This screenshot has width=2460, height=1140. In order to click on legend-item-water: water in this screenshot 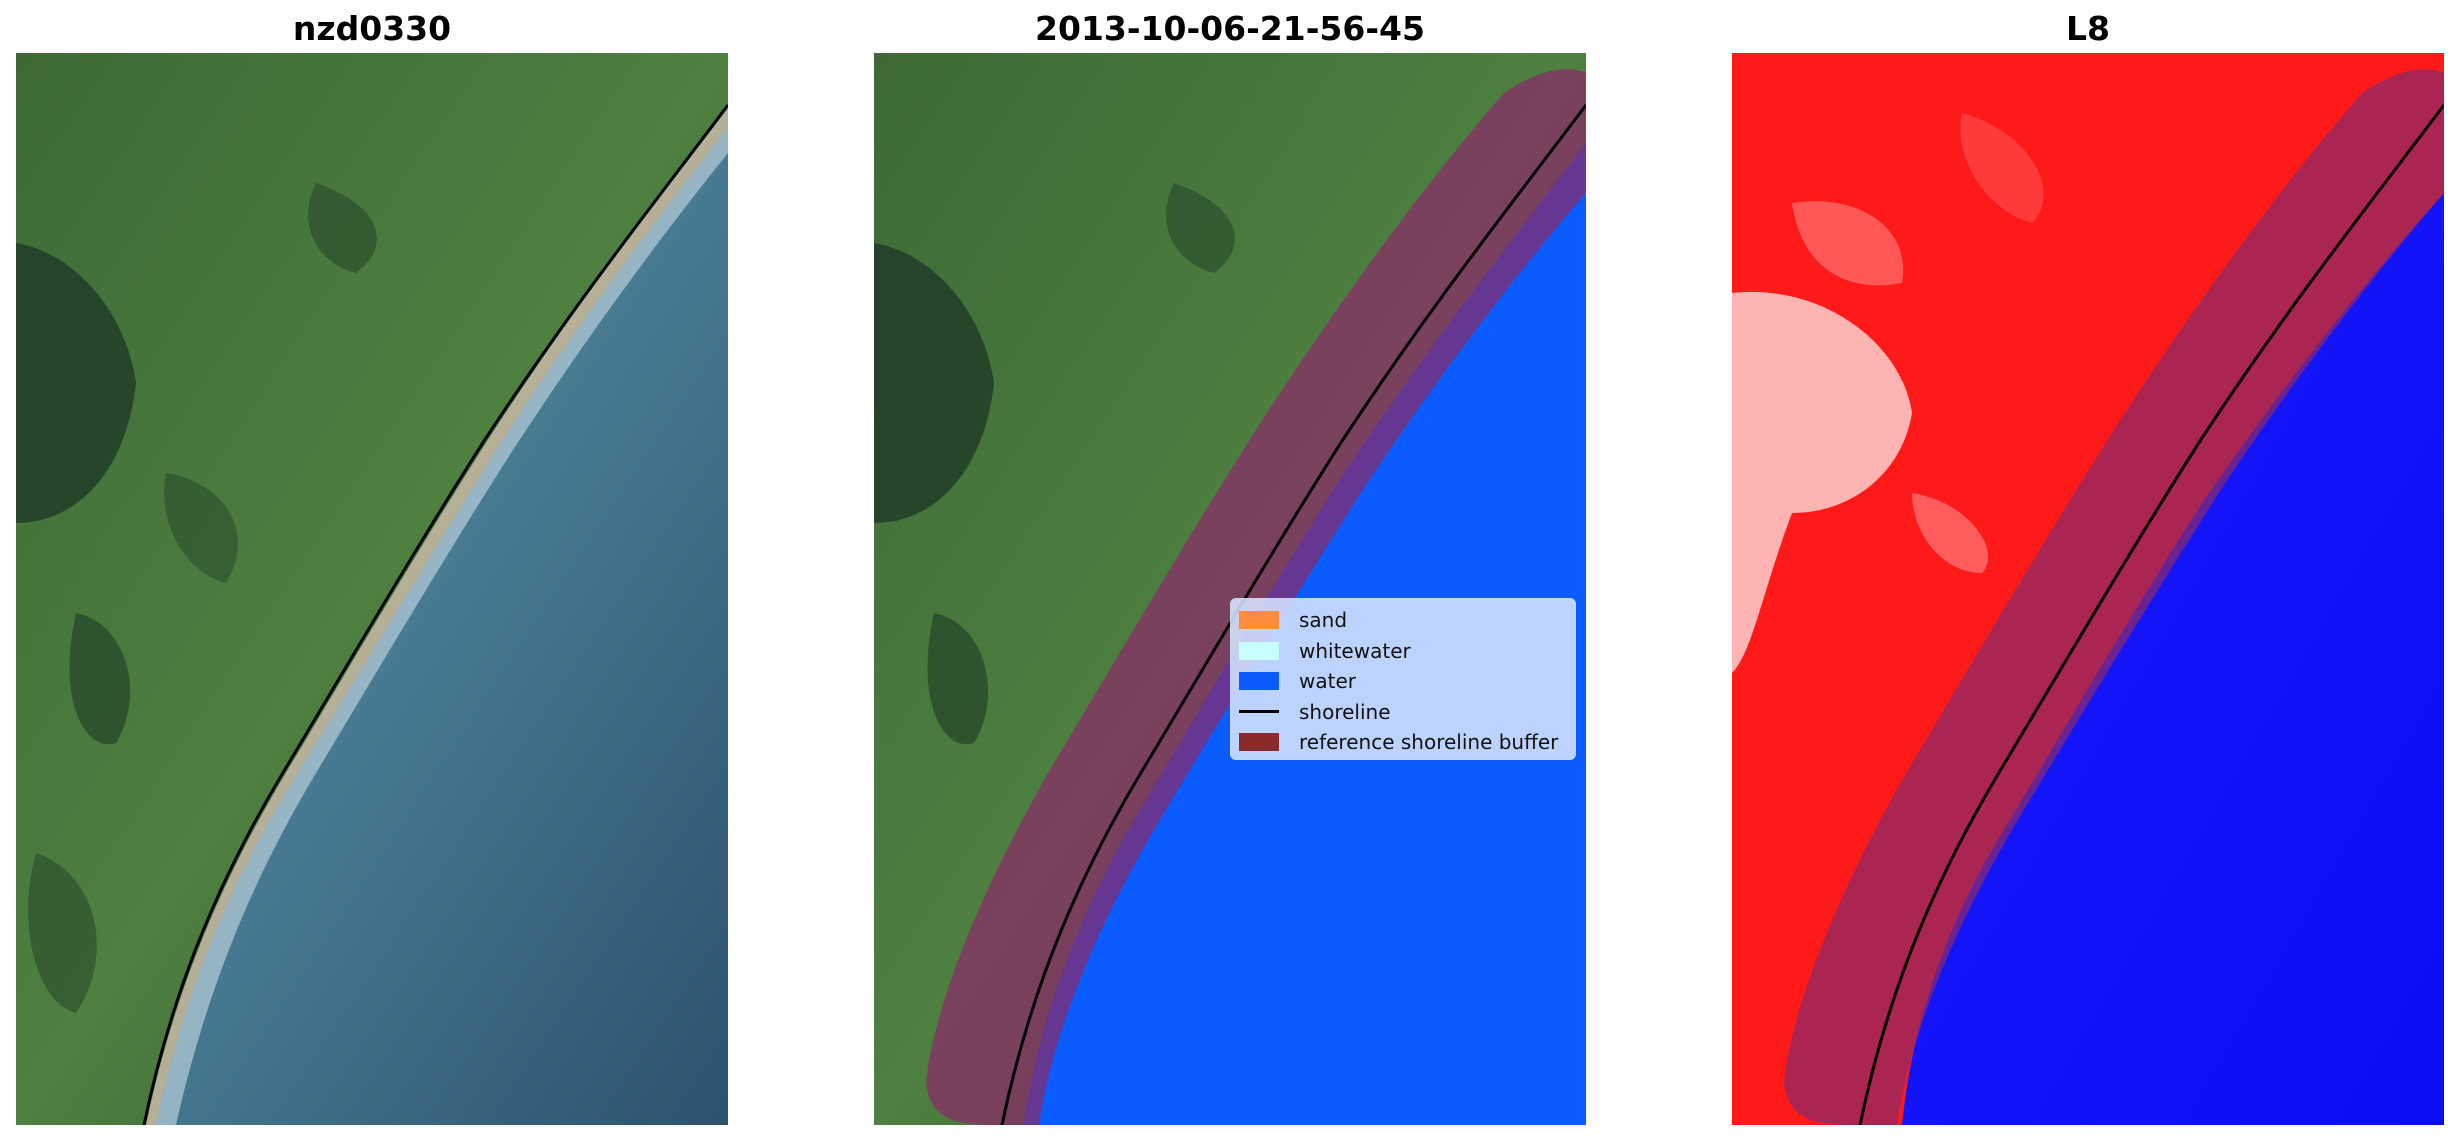, I will do `click(1403, 681)`.